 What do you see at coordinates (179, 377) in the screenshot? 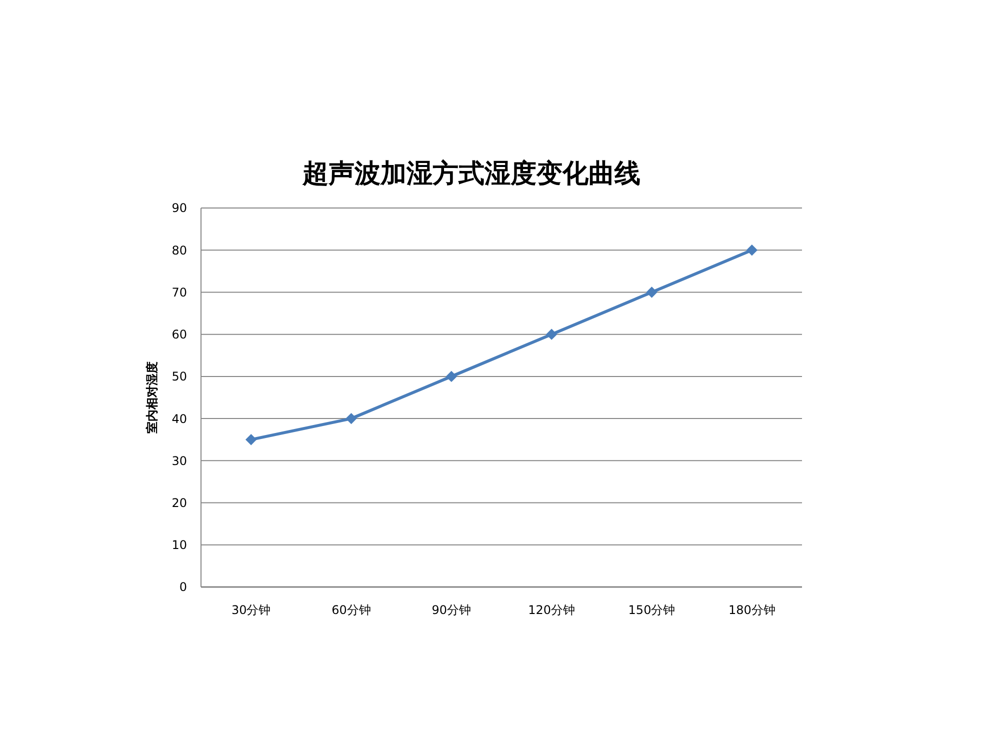
I see `y-tick-label: 50` at bounding box center [179, 377].